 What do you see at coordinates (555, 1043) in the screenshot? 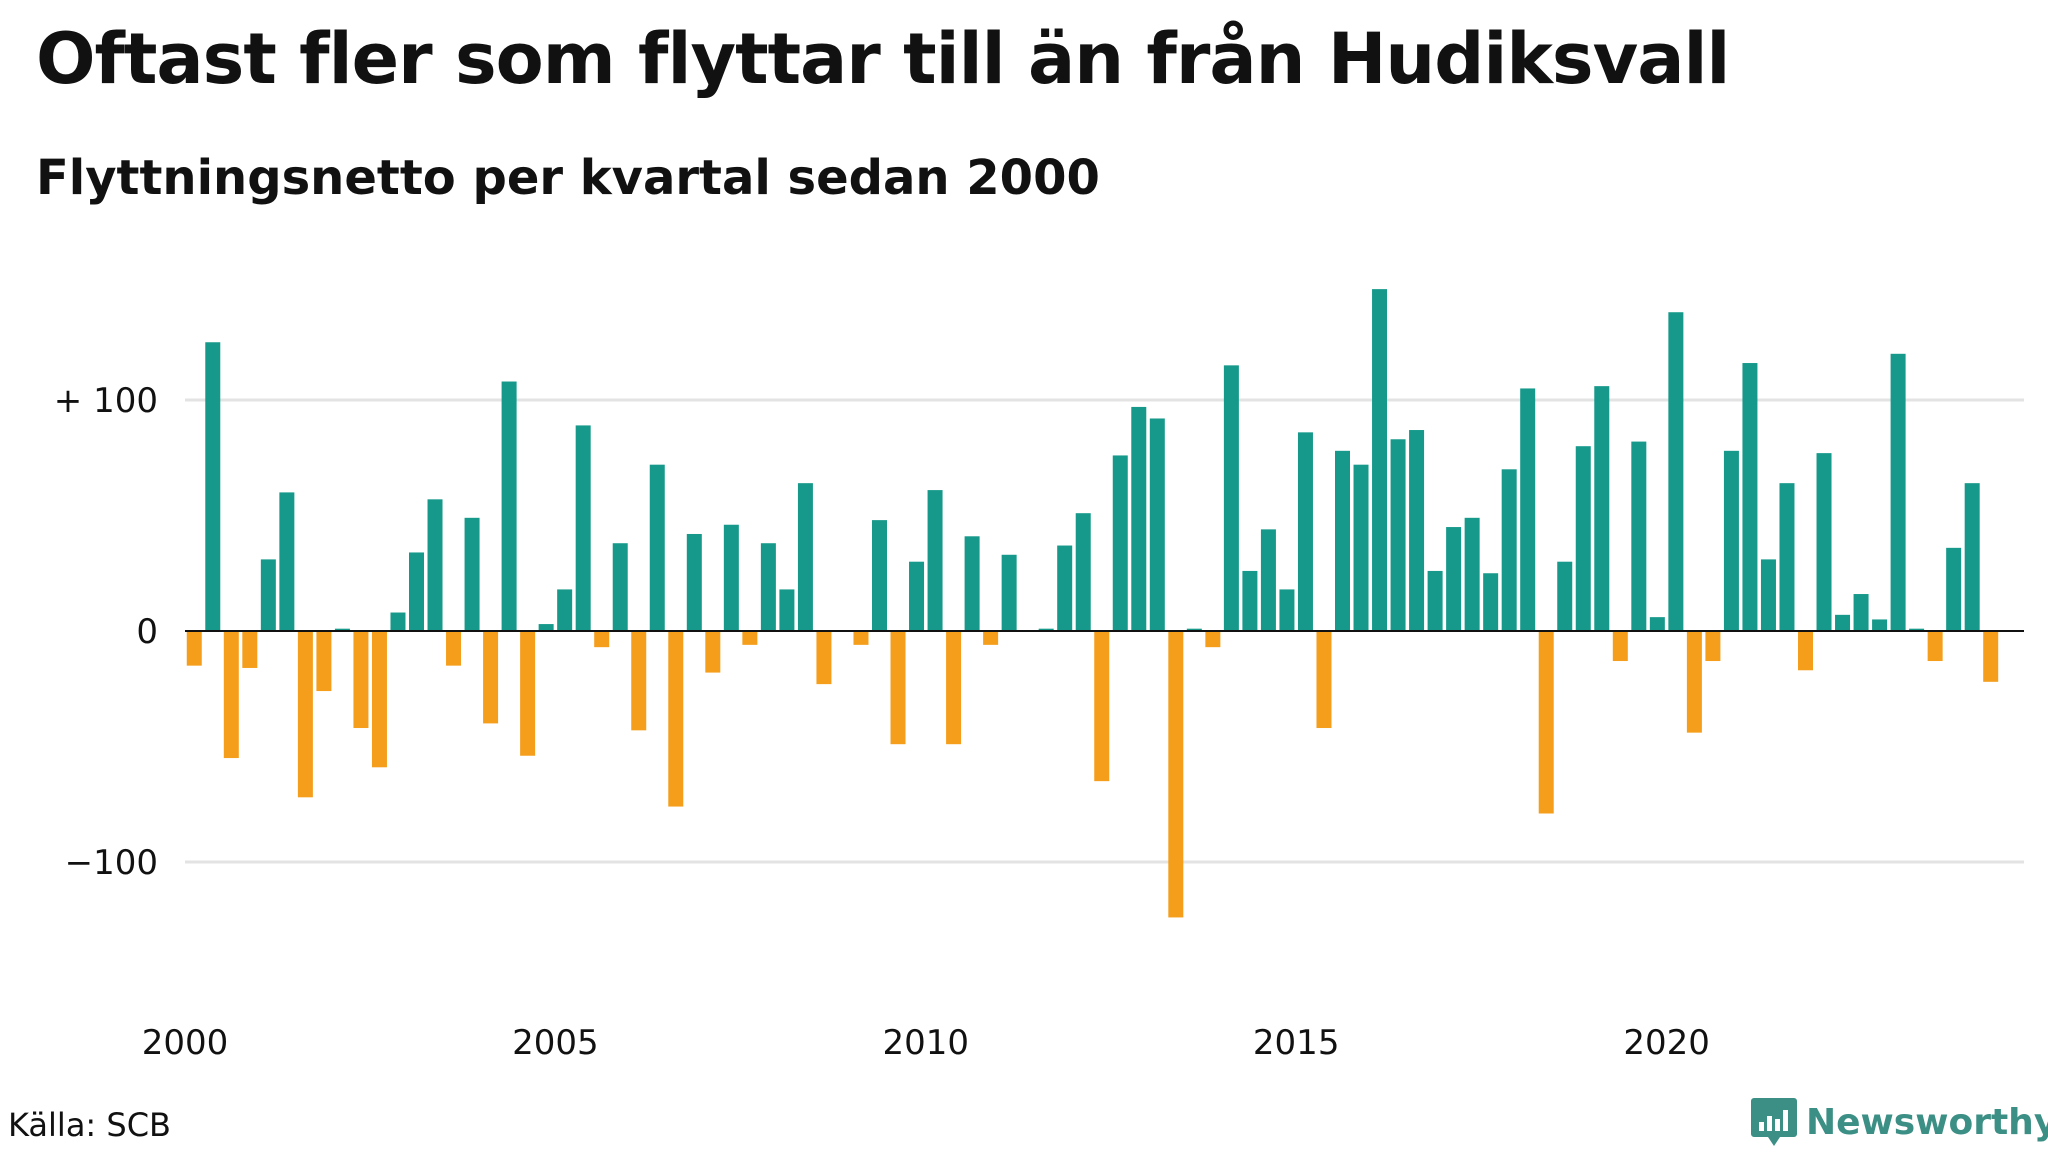
I see `x-tick-label: 2005` at bounding box center [555, 1043].